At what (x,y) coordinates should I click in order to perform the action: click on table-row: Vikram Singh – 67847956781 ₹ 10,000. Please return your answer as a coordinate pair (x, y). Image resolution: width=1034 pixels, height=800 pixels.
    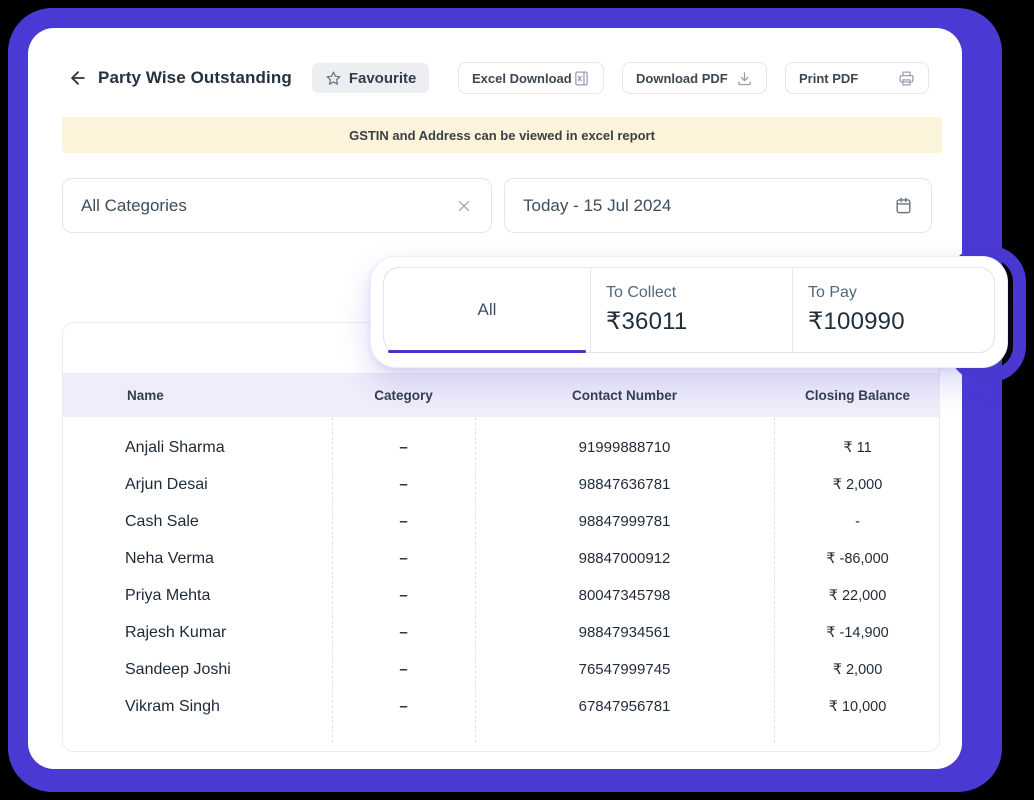
    Looking at the image, I should click on (501, 706).